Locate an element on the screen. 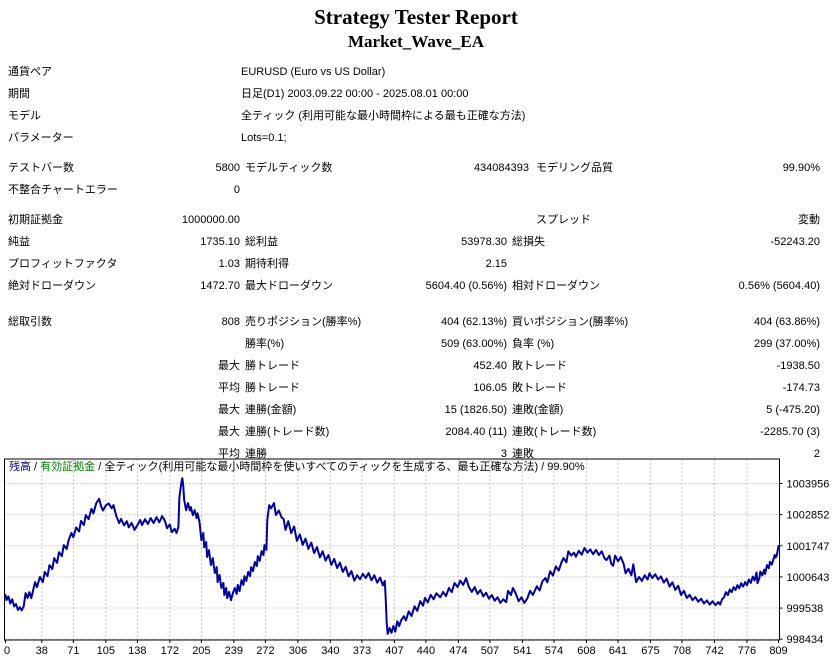  profit-trades-value: 509 (63.00%) is located at coordinates (473, 344).